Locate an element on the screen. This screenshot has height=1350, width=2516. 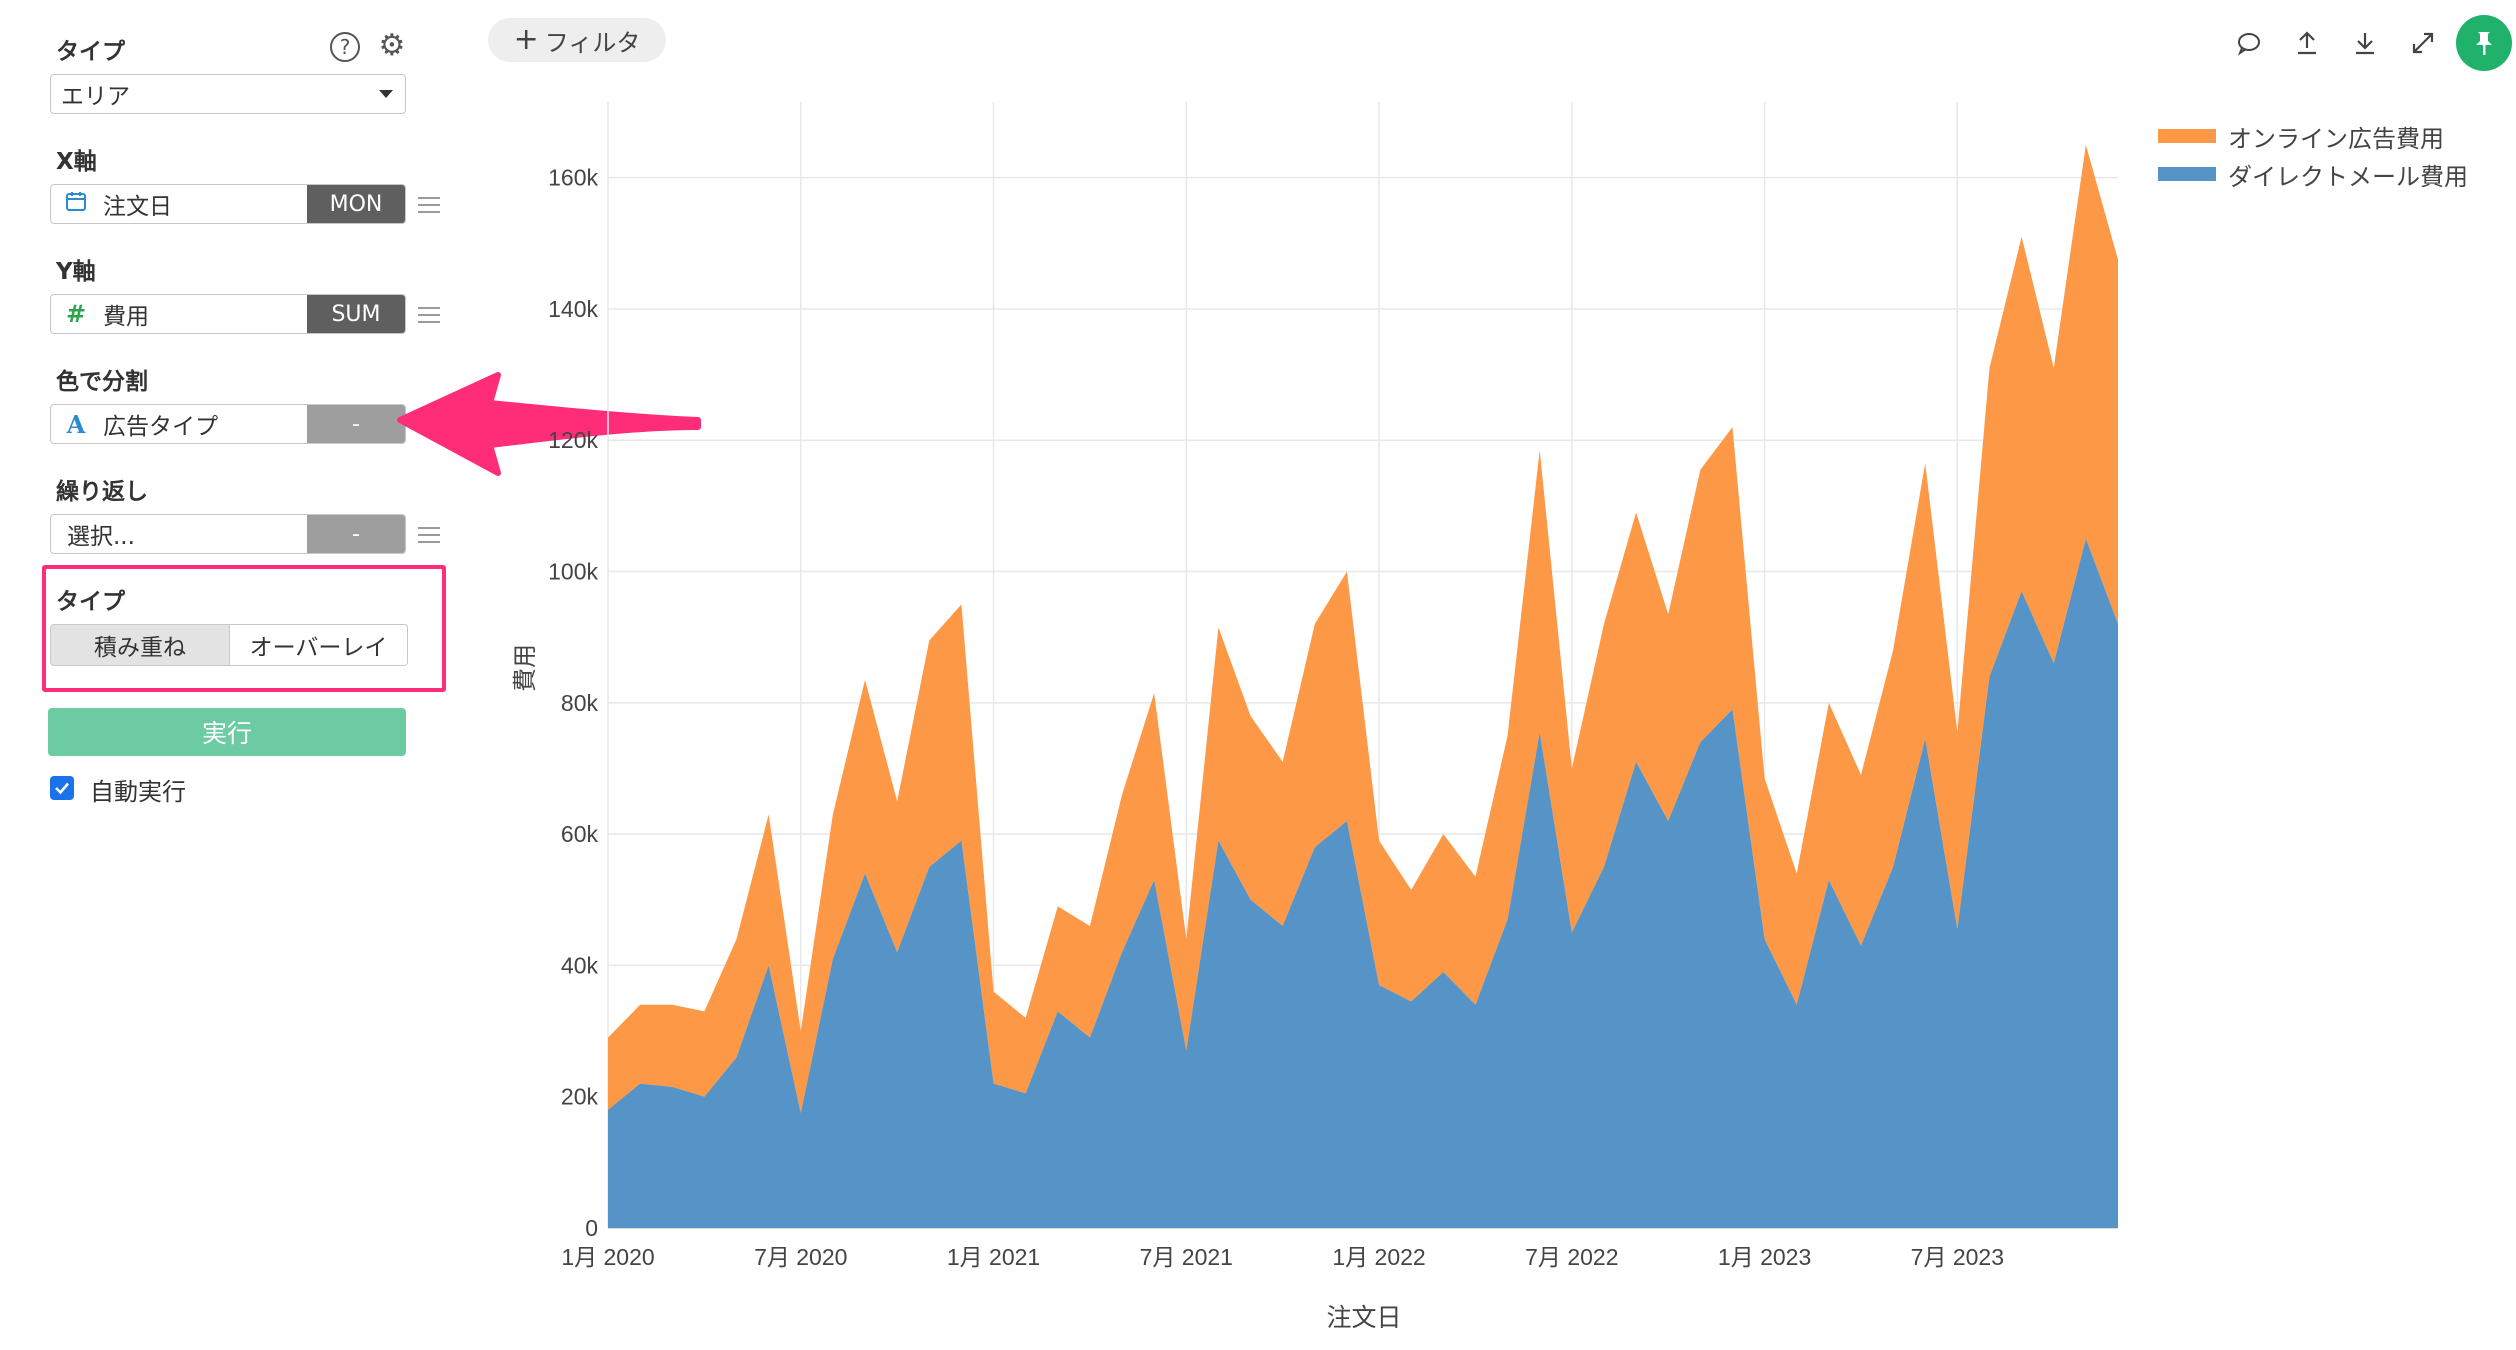
color-split-aggregation: - is located at coordinates (356, 424).